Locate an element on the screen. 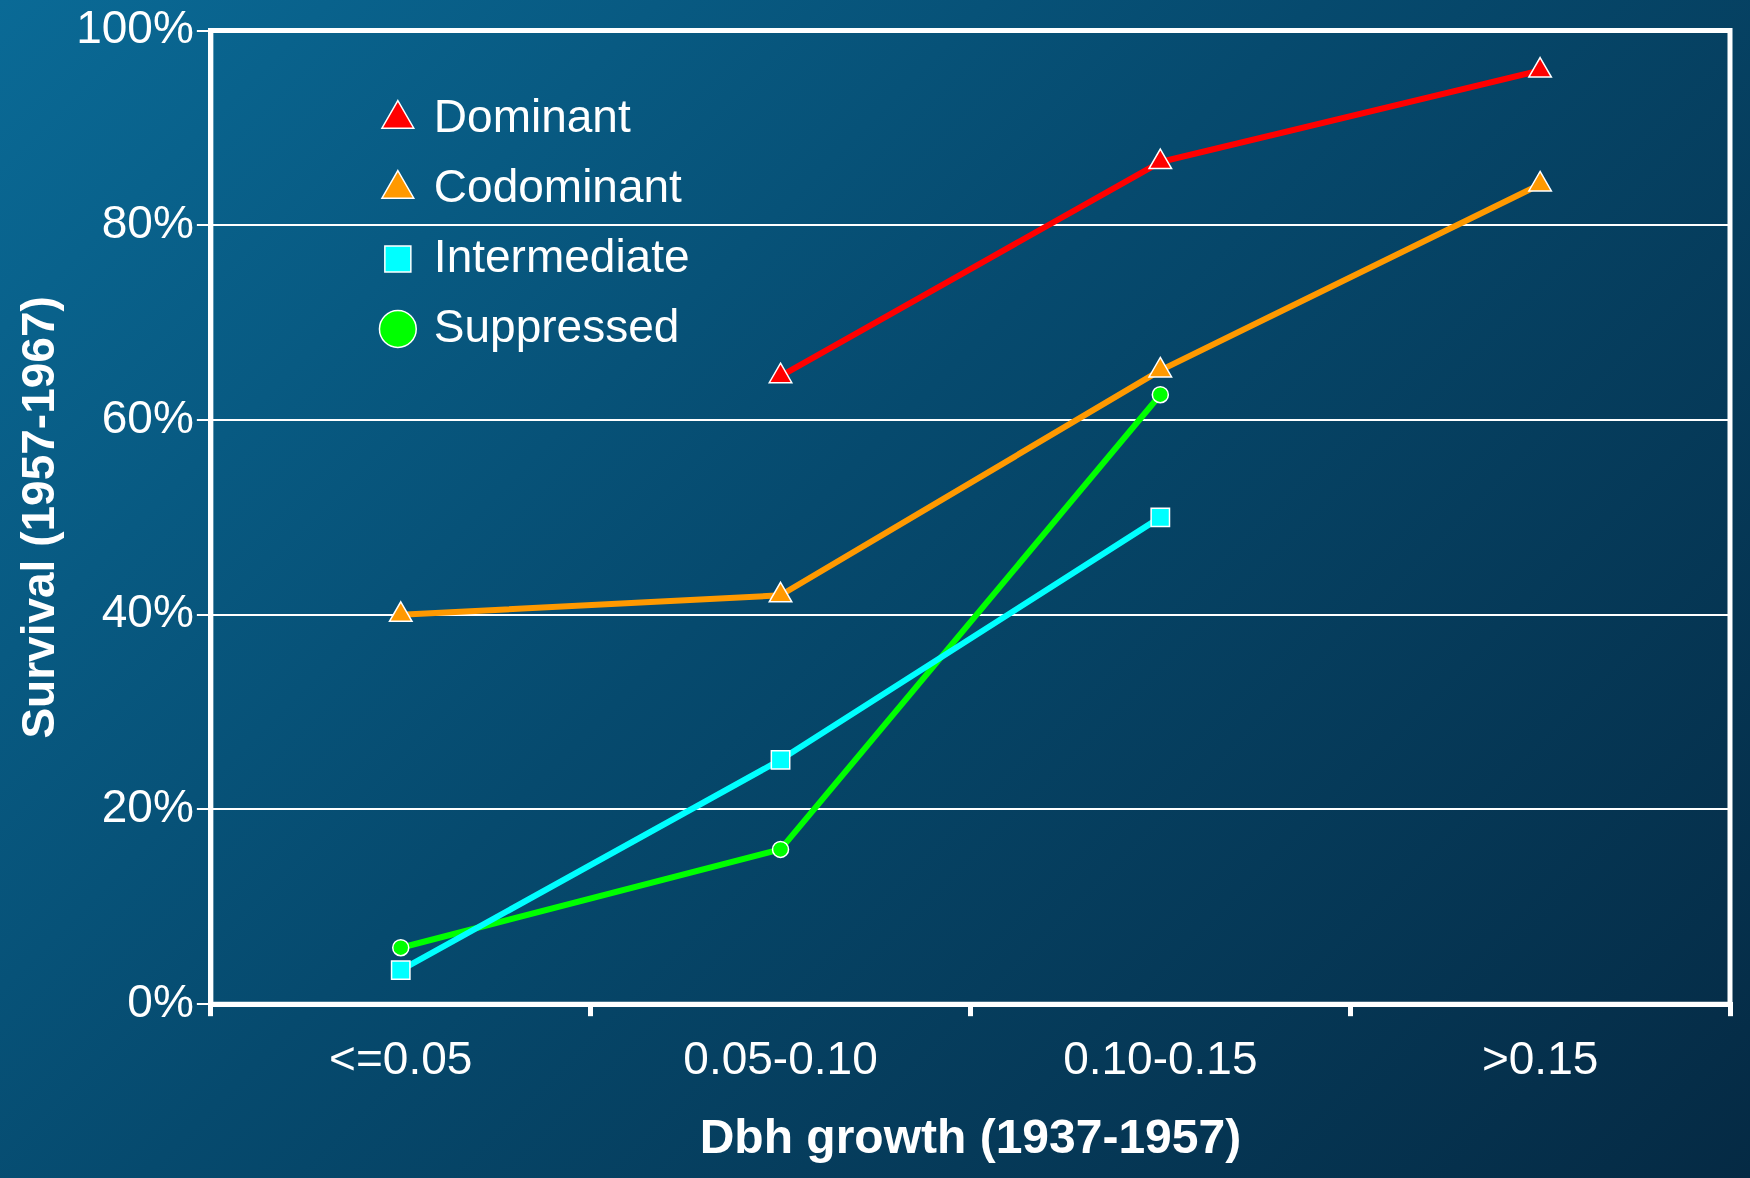  x-tick-label: 0.10-0.15 is located at coordinates (1160, 1058).